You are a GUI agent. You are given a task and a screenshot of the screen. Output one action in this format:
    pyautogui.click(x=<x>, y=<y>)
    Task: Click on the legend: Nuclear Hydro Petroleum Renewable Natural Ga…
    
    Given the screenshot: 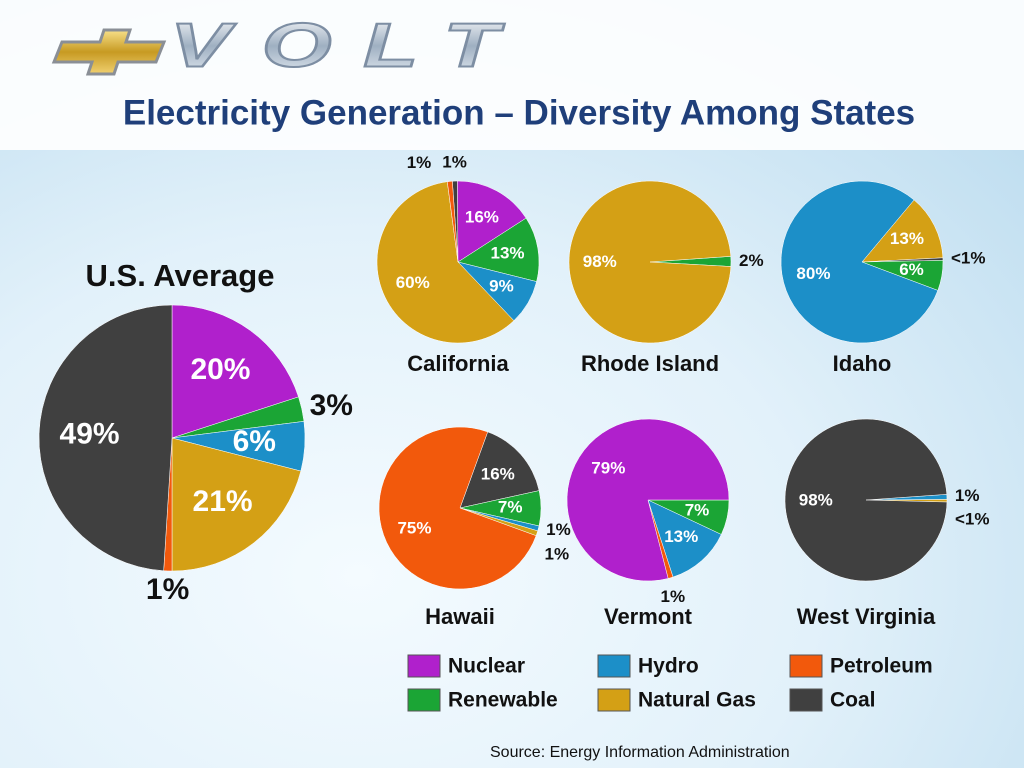 What is the action you would take?
    pyautogui.click(x=670, y=683)
    